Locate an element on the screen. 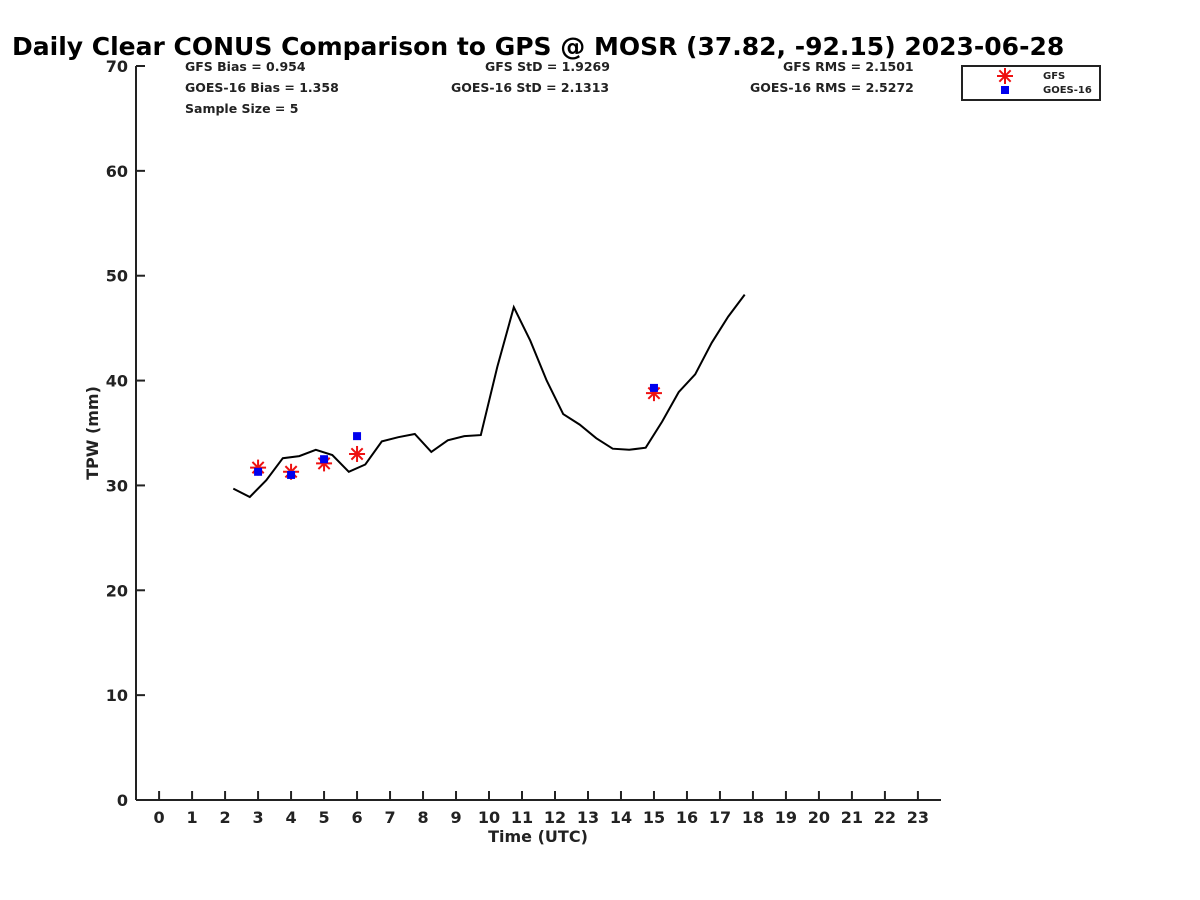  plot-area is located at coordinates (489, 396).